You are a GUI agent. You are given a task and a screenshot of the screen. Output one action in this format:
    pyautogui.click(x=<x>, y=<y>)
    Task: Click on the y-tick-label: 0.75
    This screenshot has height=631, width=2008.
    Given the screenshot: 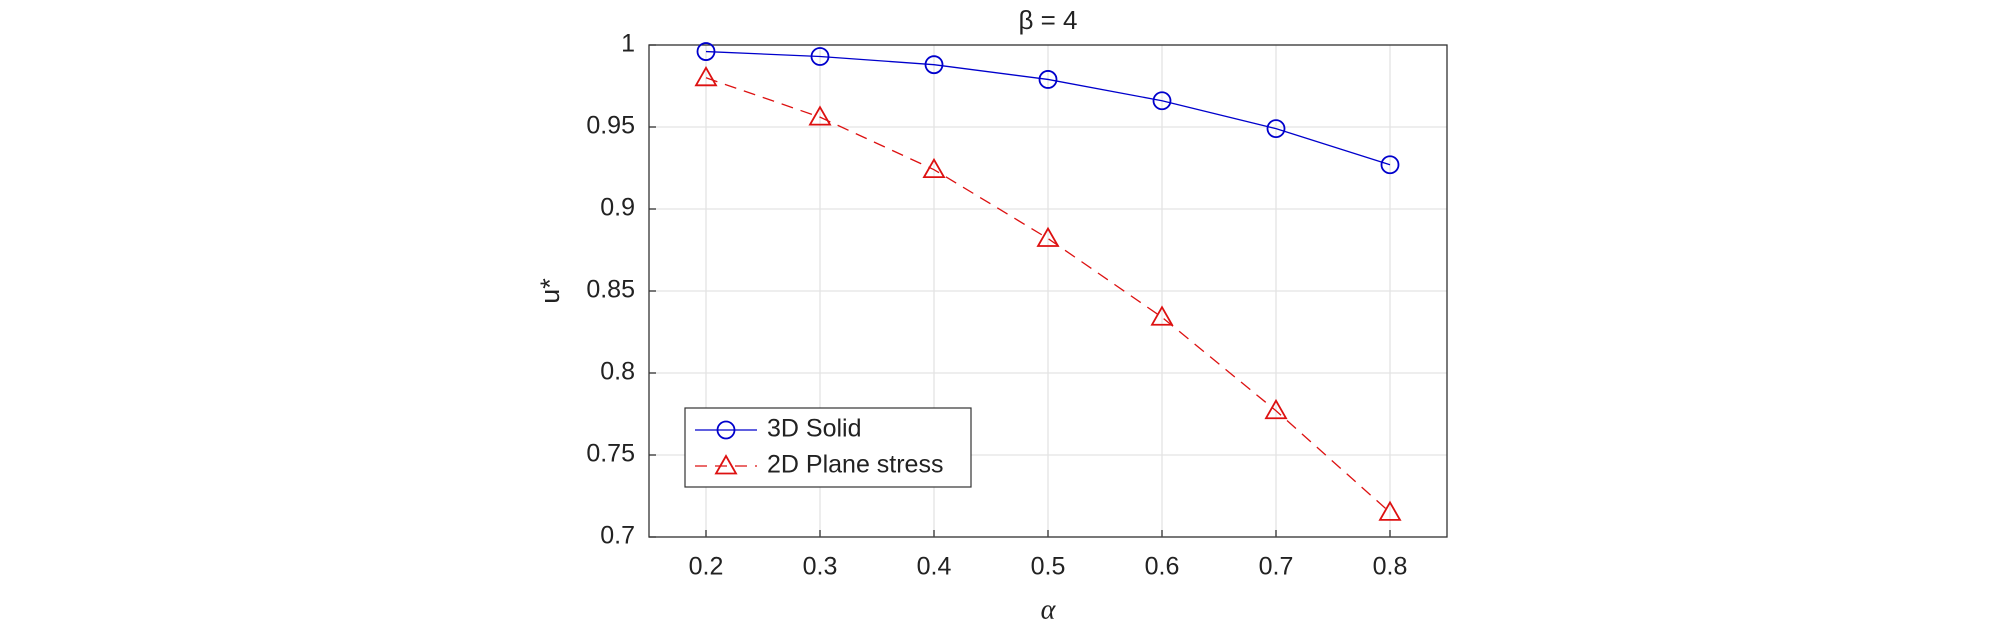 What is the action you would take?
    pyautogui.click(x=610, y=454)
    